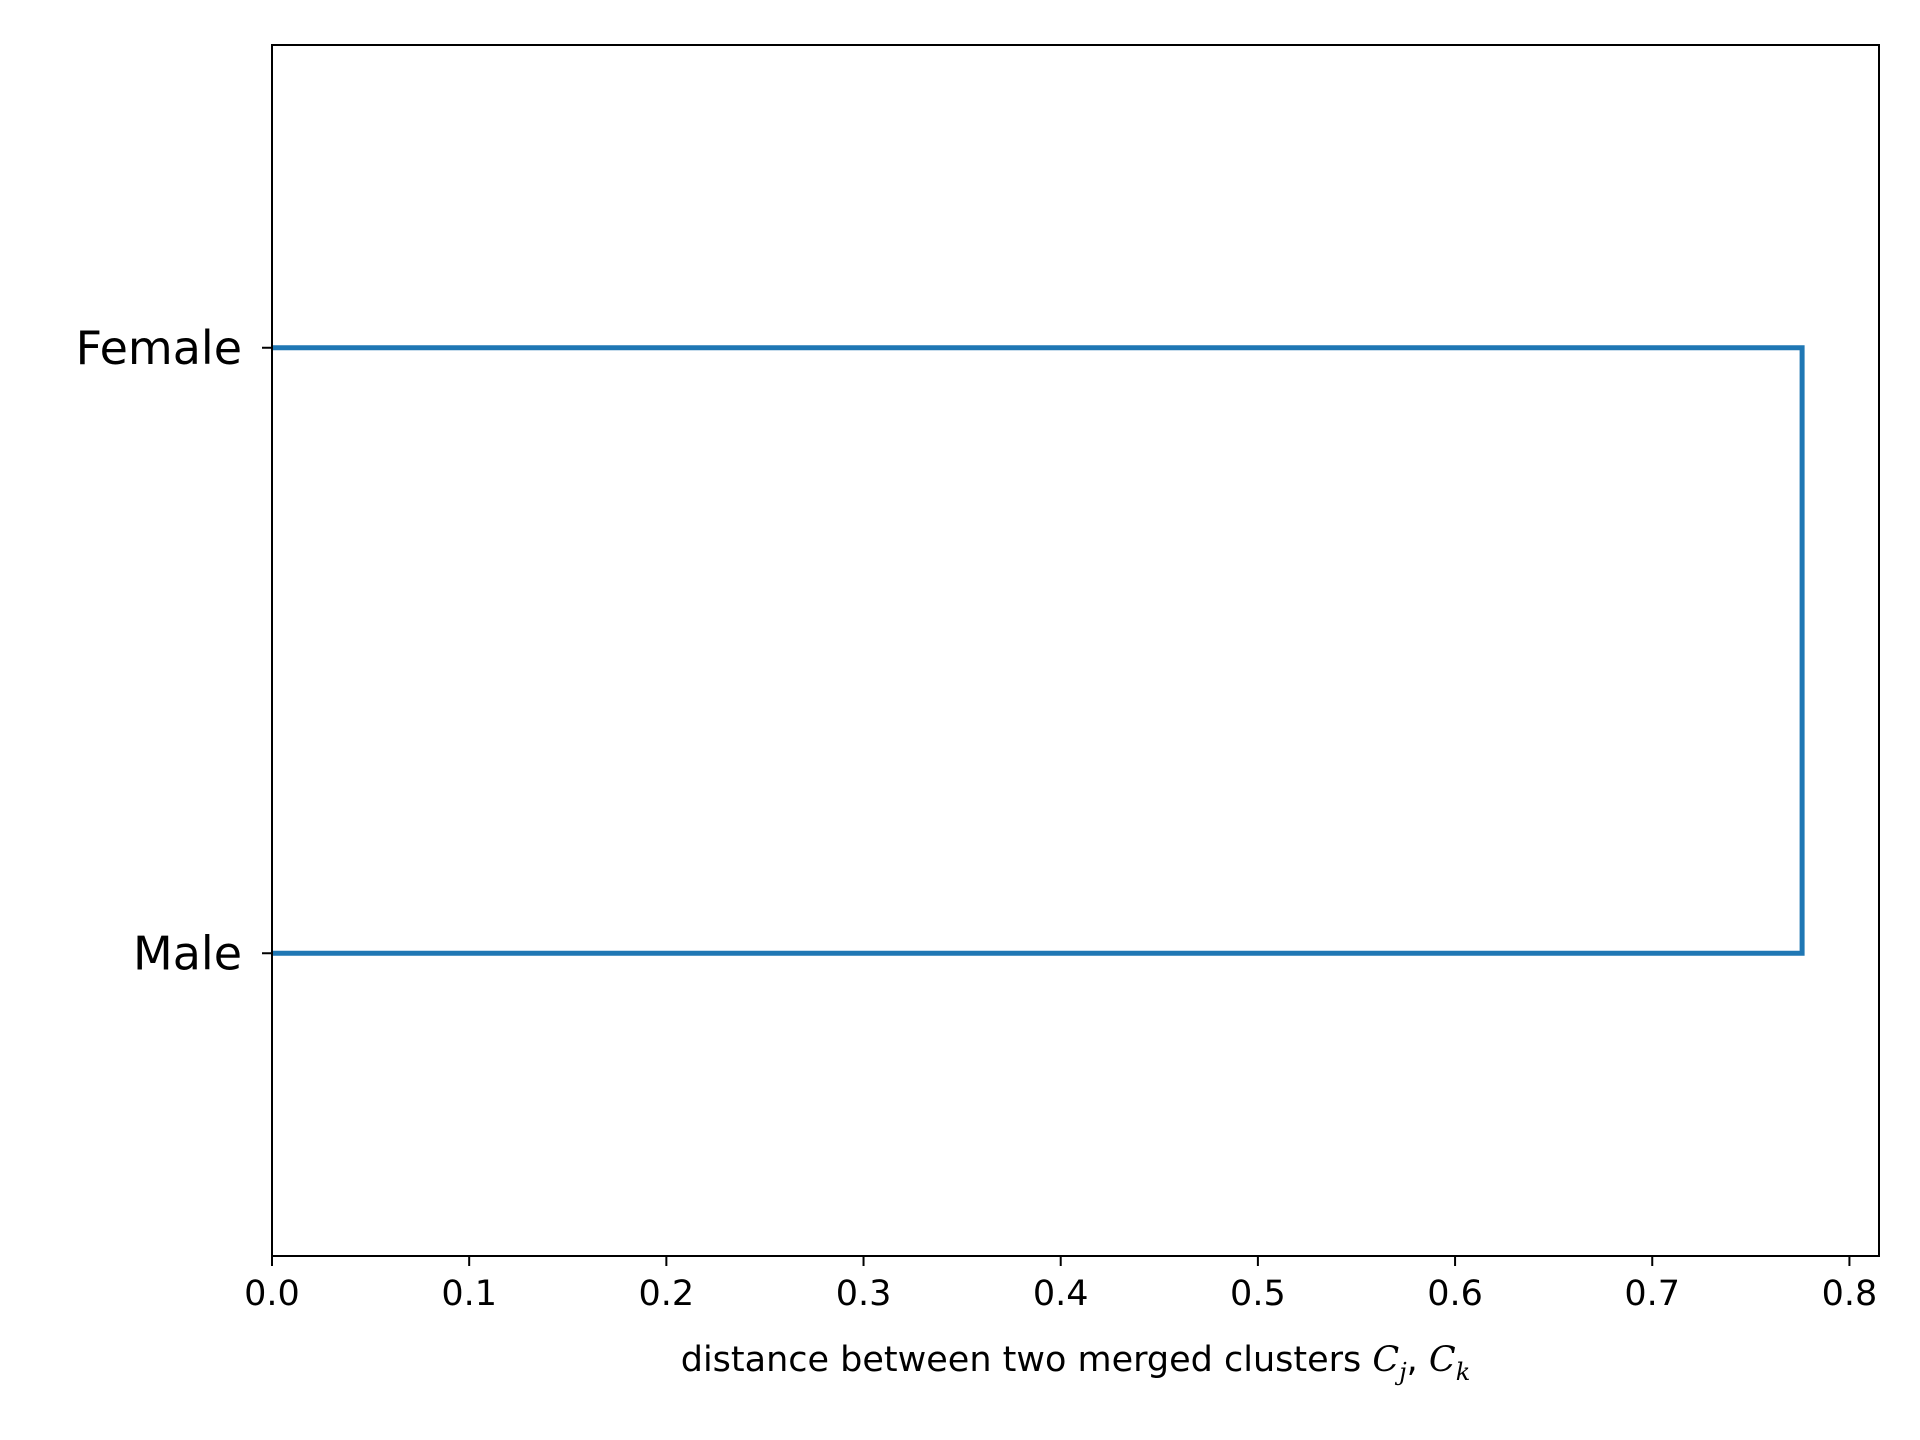 Image resolution: width=1920 pixels, height=1440 pixels. What do you see at coordinates (159, 348) in the screenshot?
I see `leaf-label-female: Female` at bounding box center [159, 348].